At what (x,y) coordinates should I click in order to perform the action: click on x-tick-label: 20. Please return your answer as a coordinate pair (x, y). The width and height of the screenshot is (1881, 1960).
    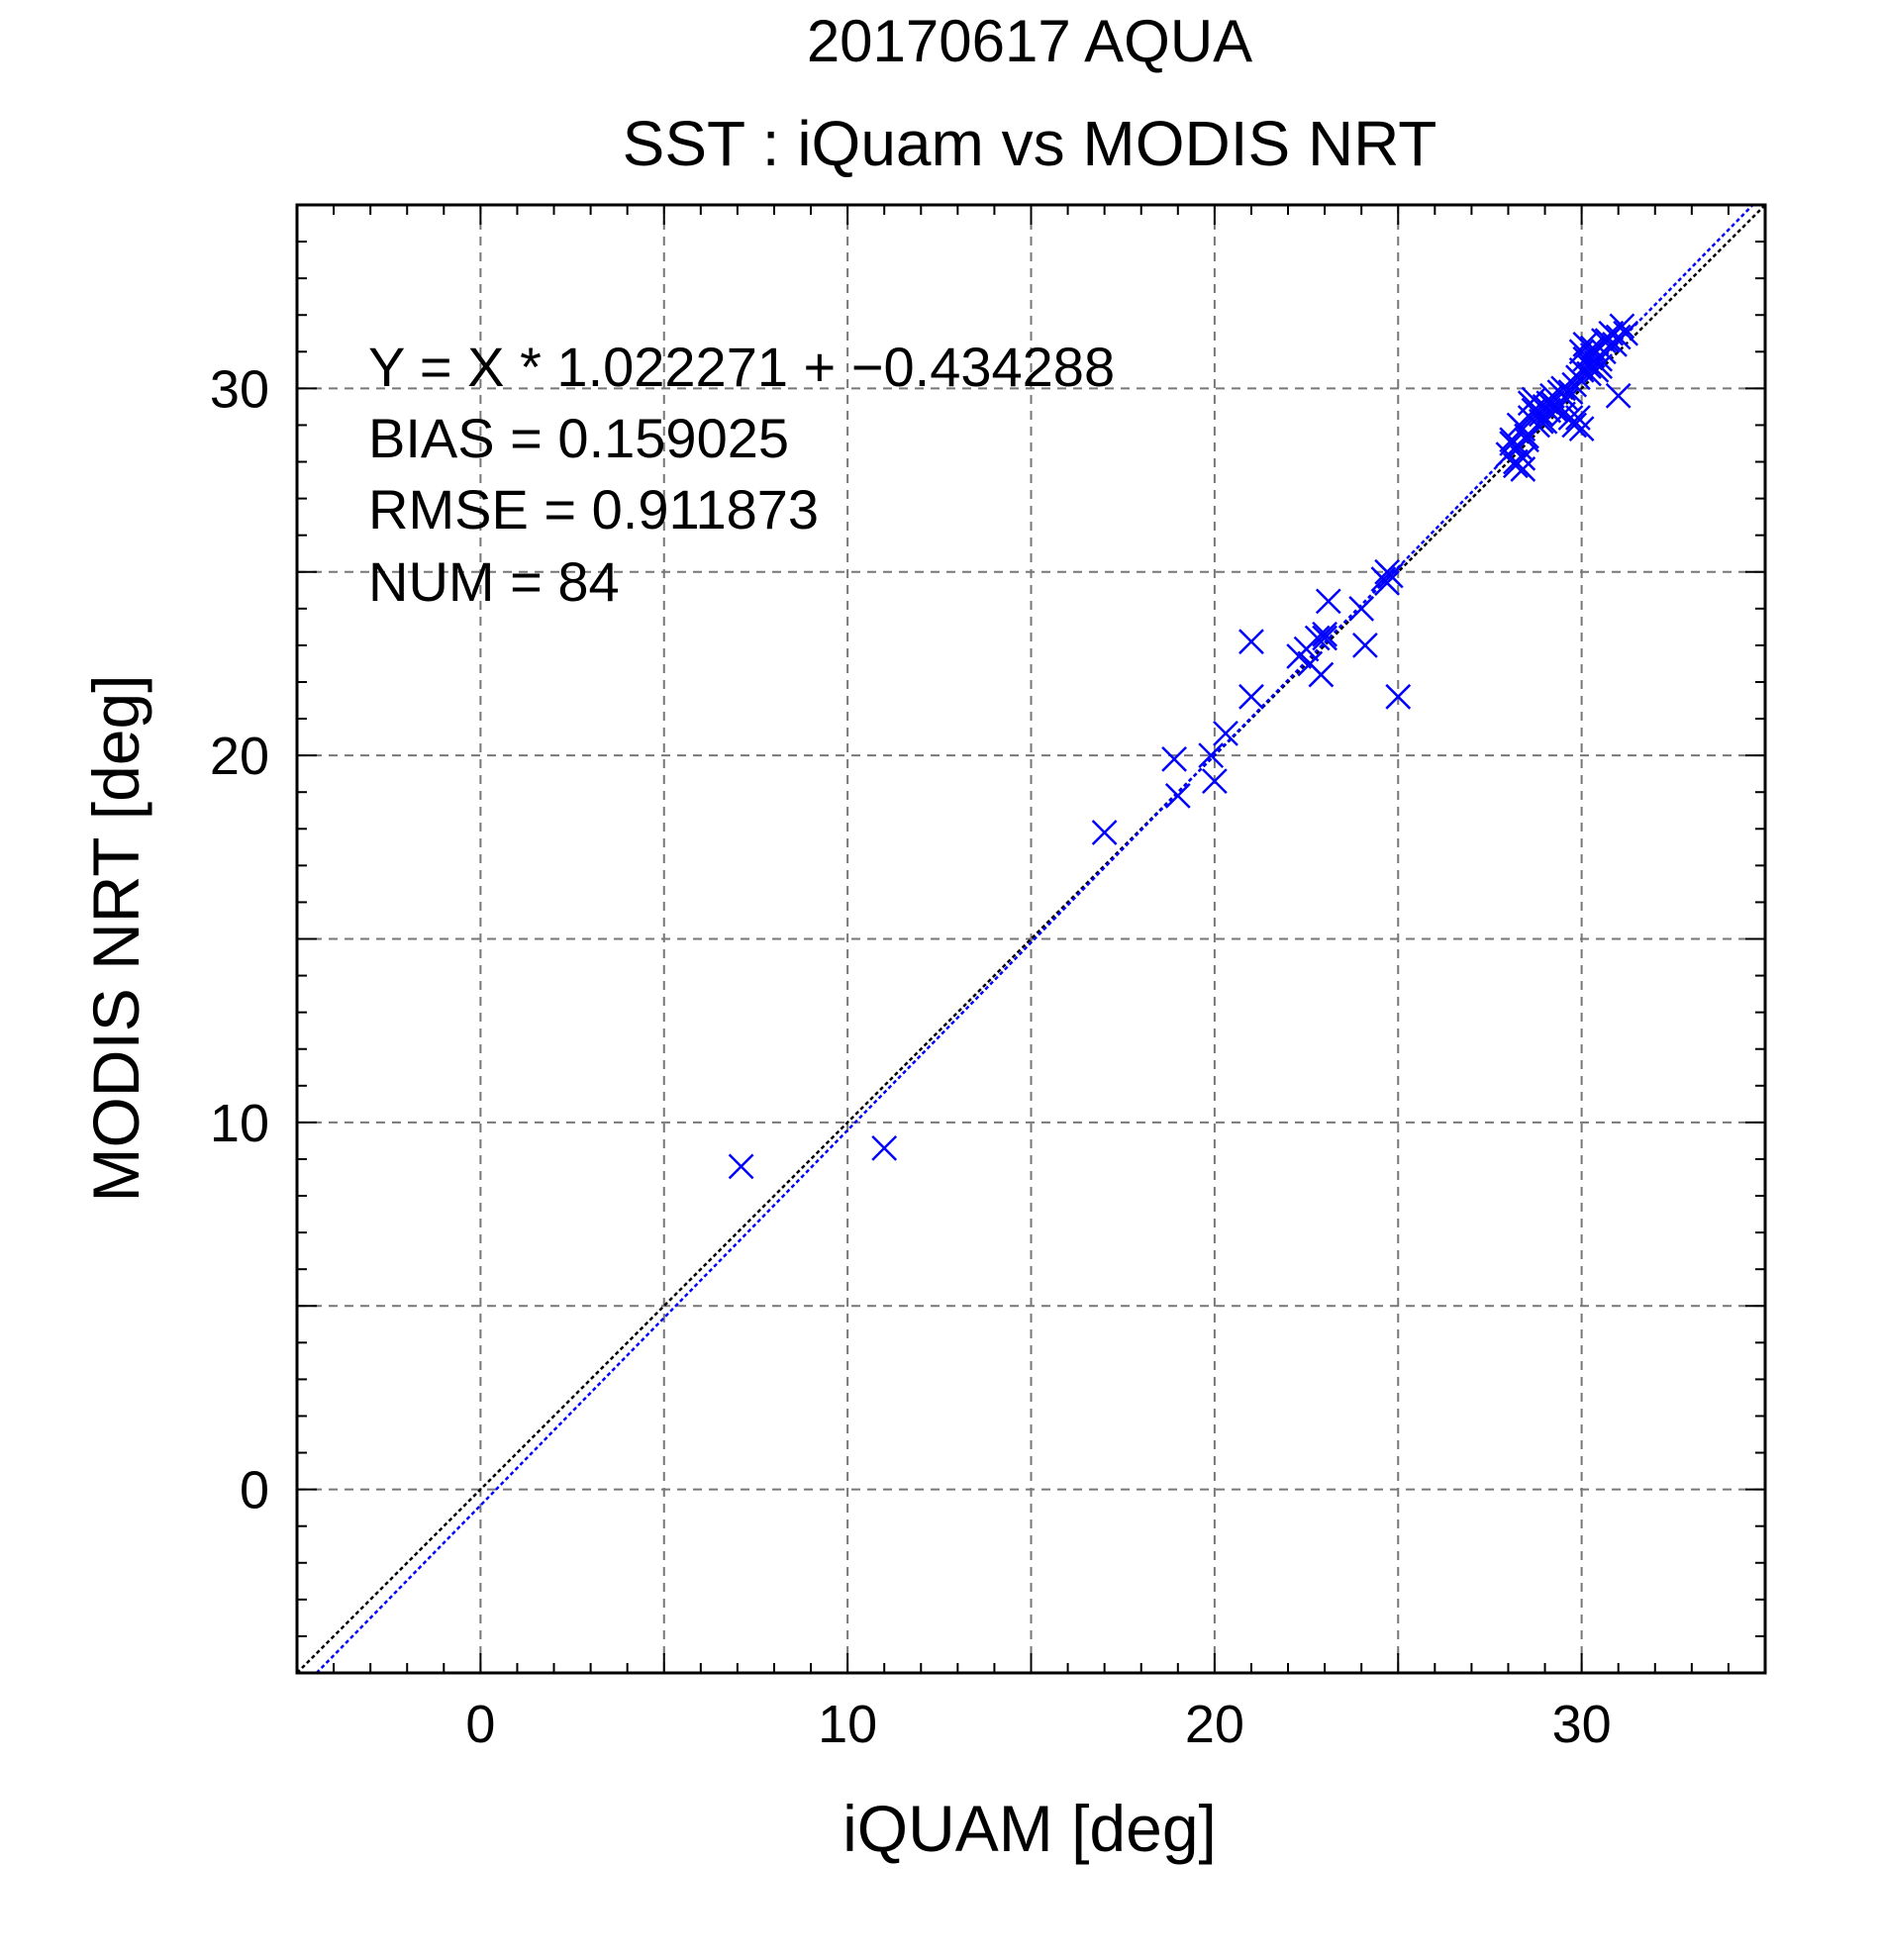
    Looking at the image, I should click on (1215, 1724).